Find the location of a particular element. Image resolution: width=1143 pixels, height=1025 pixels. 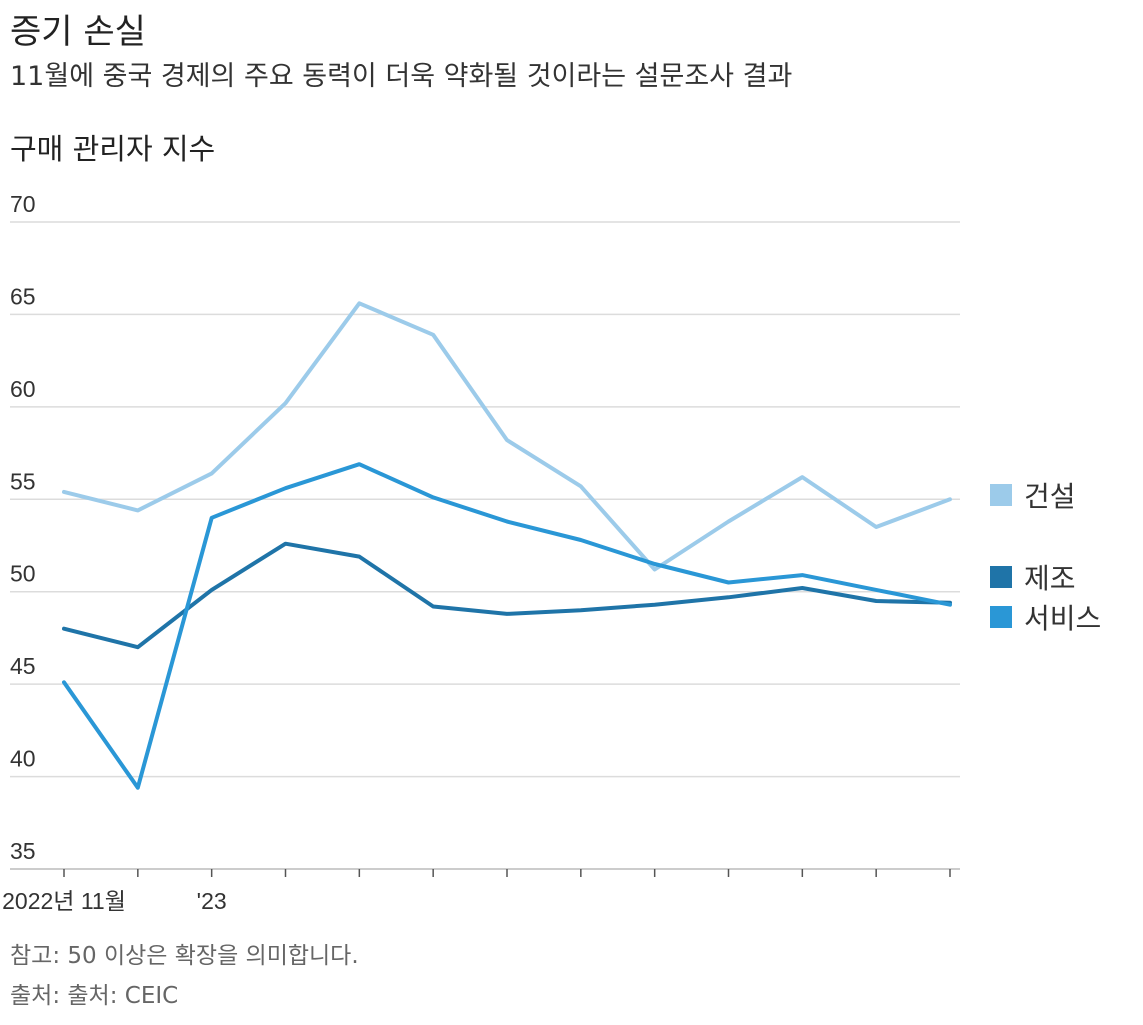

x-tick-label-2023-01: '23 is located at coordinates (212, 901).